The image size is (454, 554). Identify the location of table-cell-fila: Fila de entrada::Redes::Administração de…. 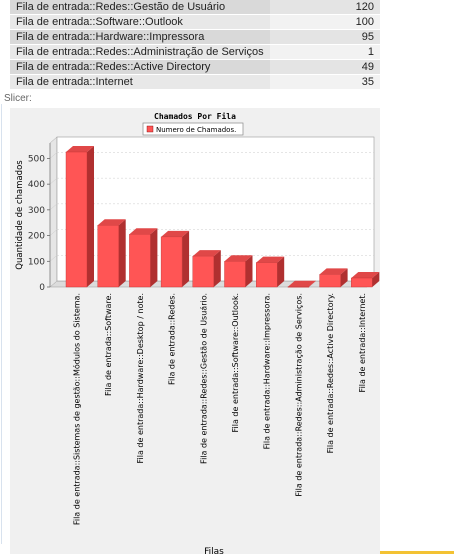
(140, 52).